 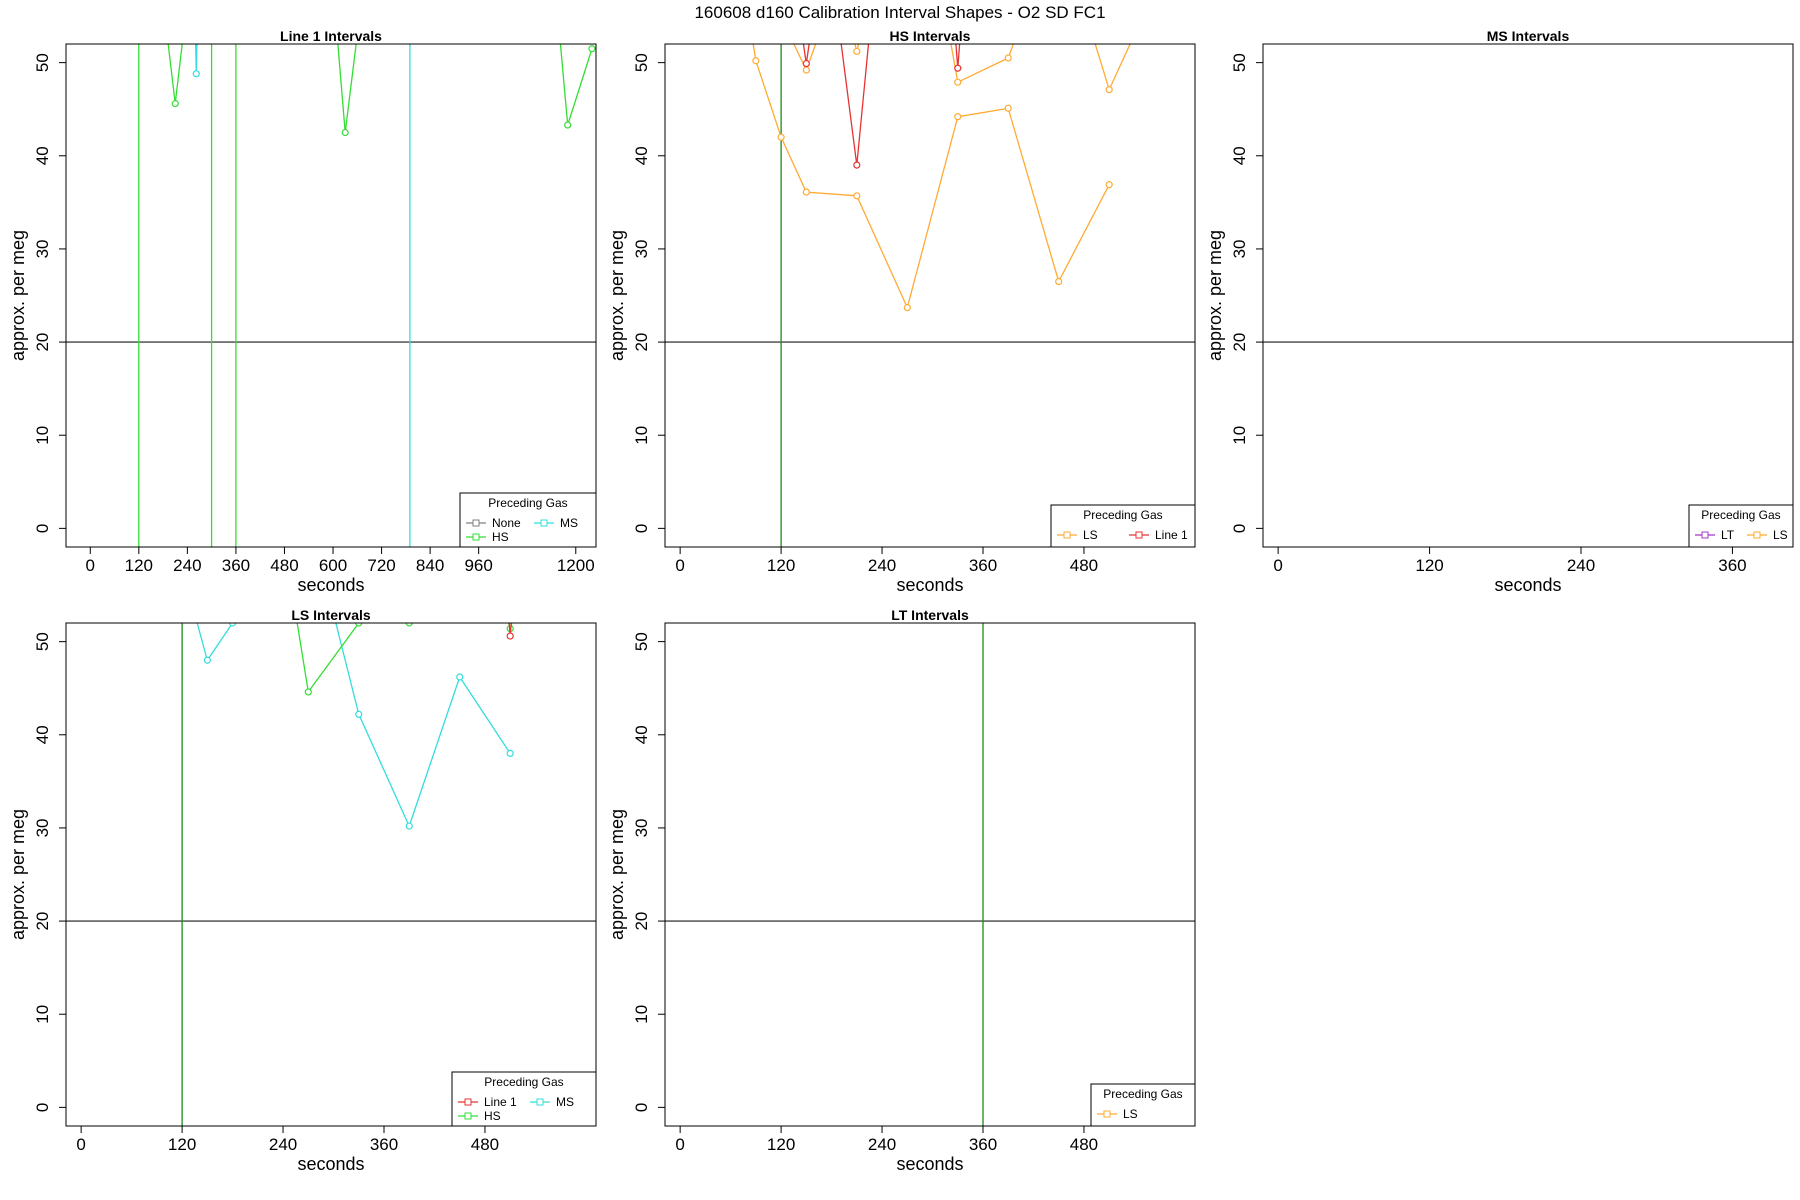 I want to click on legend-entry-hs: HS, so click(x=479, y=1116).